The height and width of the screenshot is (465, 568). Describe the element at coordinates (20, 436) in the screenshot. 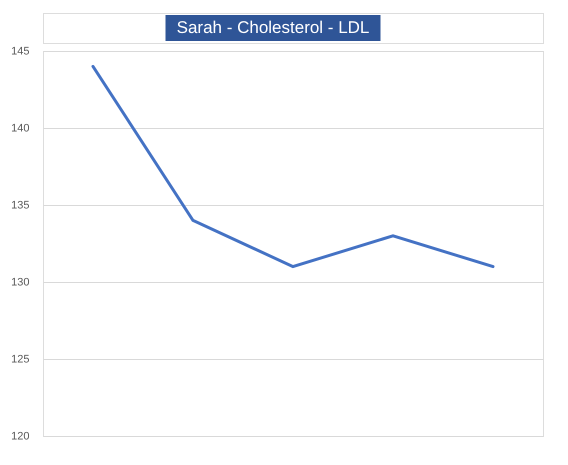

I see `y-tick-label: 120` at that location.